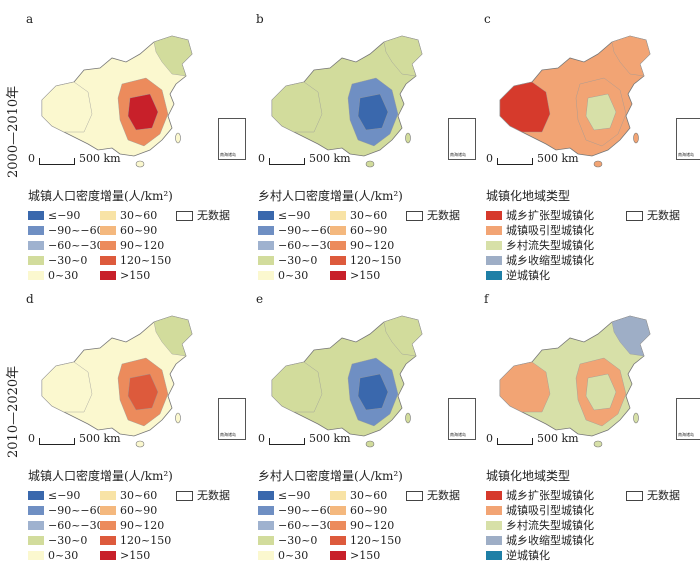 Image resolution: width=700 pixels, height=563 pixels. Describe the element at coordinates (66, 510) in the screenshot. I see `legend-item: −90~−60` at that location.